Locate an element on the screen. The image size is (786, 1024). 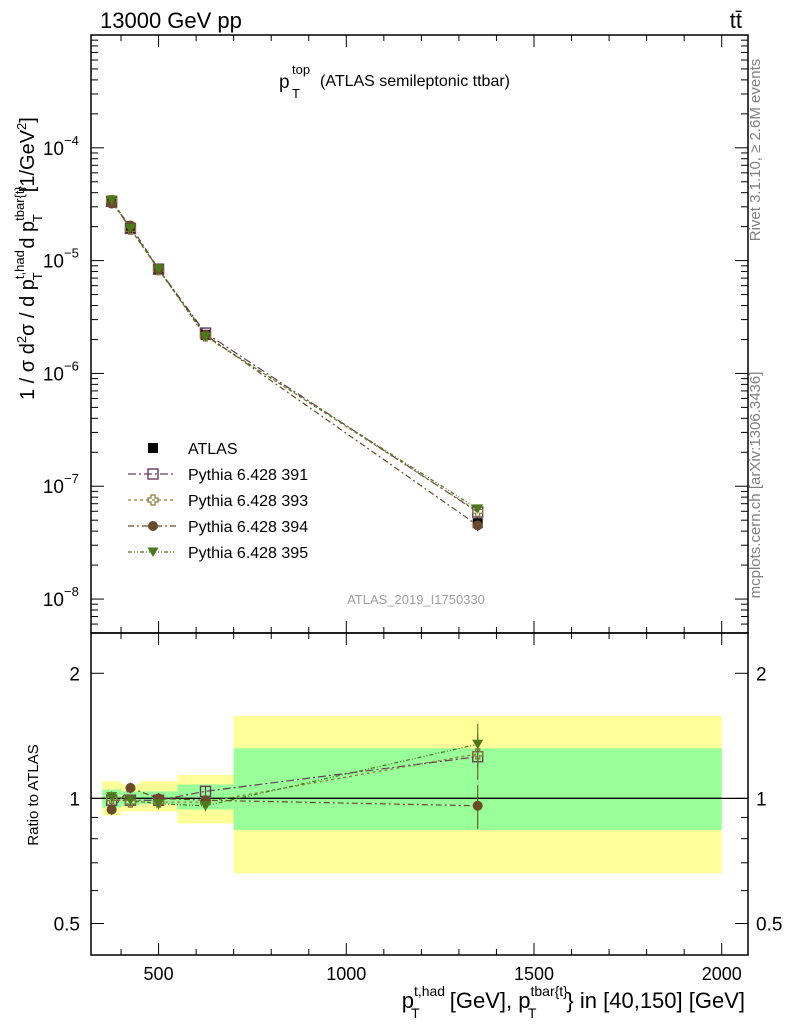
mcplots-label: mcplots.cern.ch [arXiv:1306.3436] is located at coordinates (755, 485).